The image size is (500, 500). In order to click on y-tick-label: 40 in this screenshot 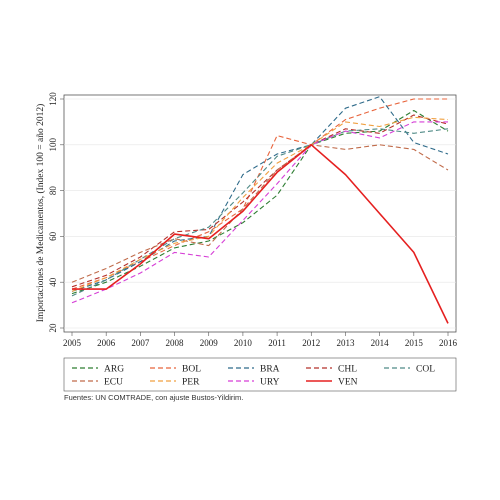, I will do `click(53, 282)`.